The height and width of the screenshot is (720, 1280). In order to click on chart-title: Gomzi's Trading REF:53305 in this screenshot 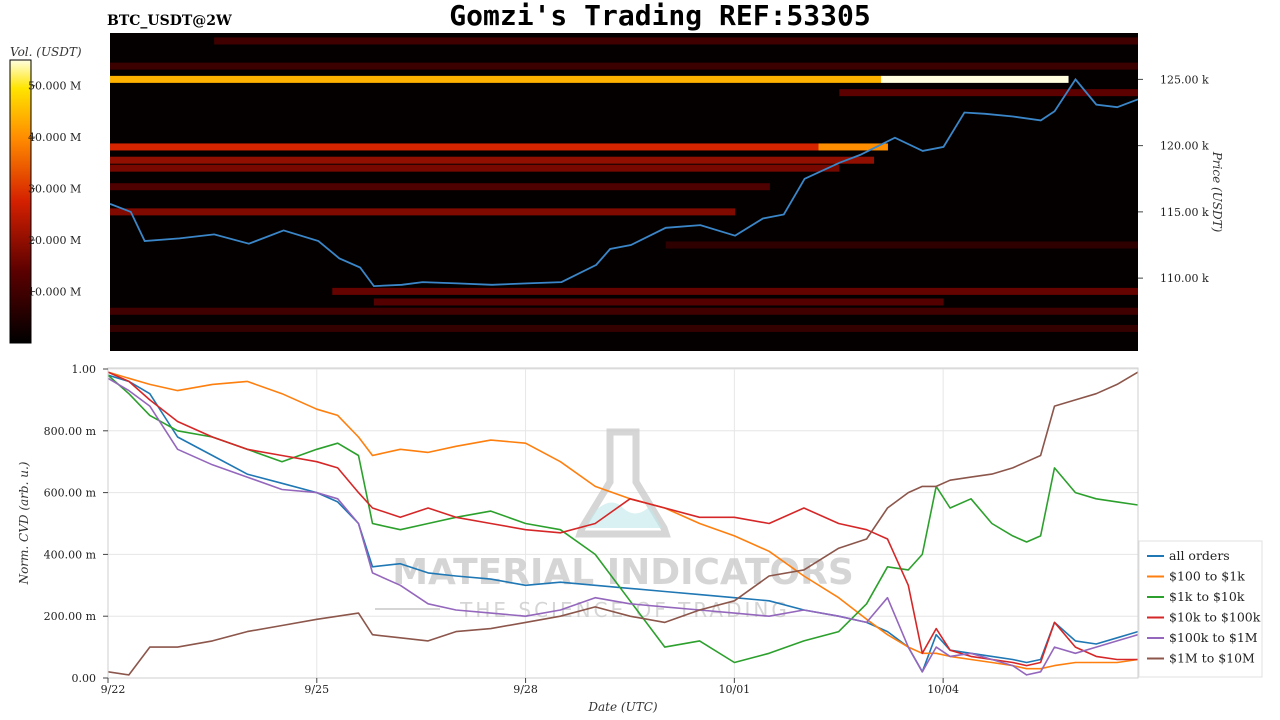, I will do `click(659, 16)`.